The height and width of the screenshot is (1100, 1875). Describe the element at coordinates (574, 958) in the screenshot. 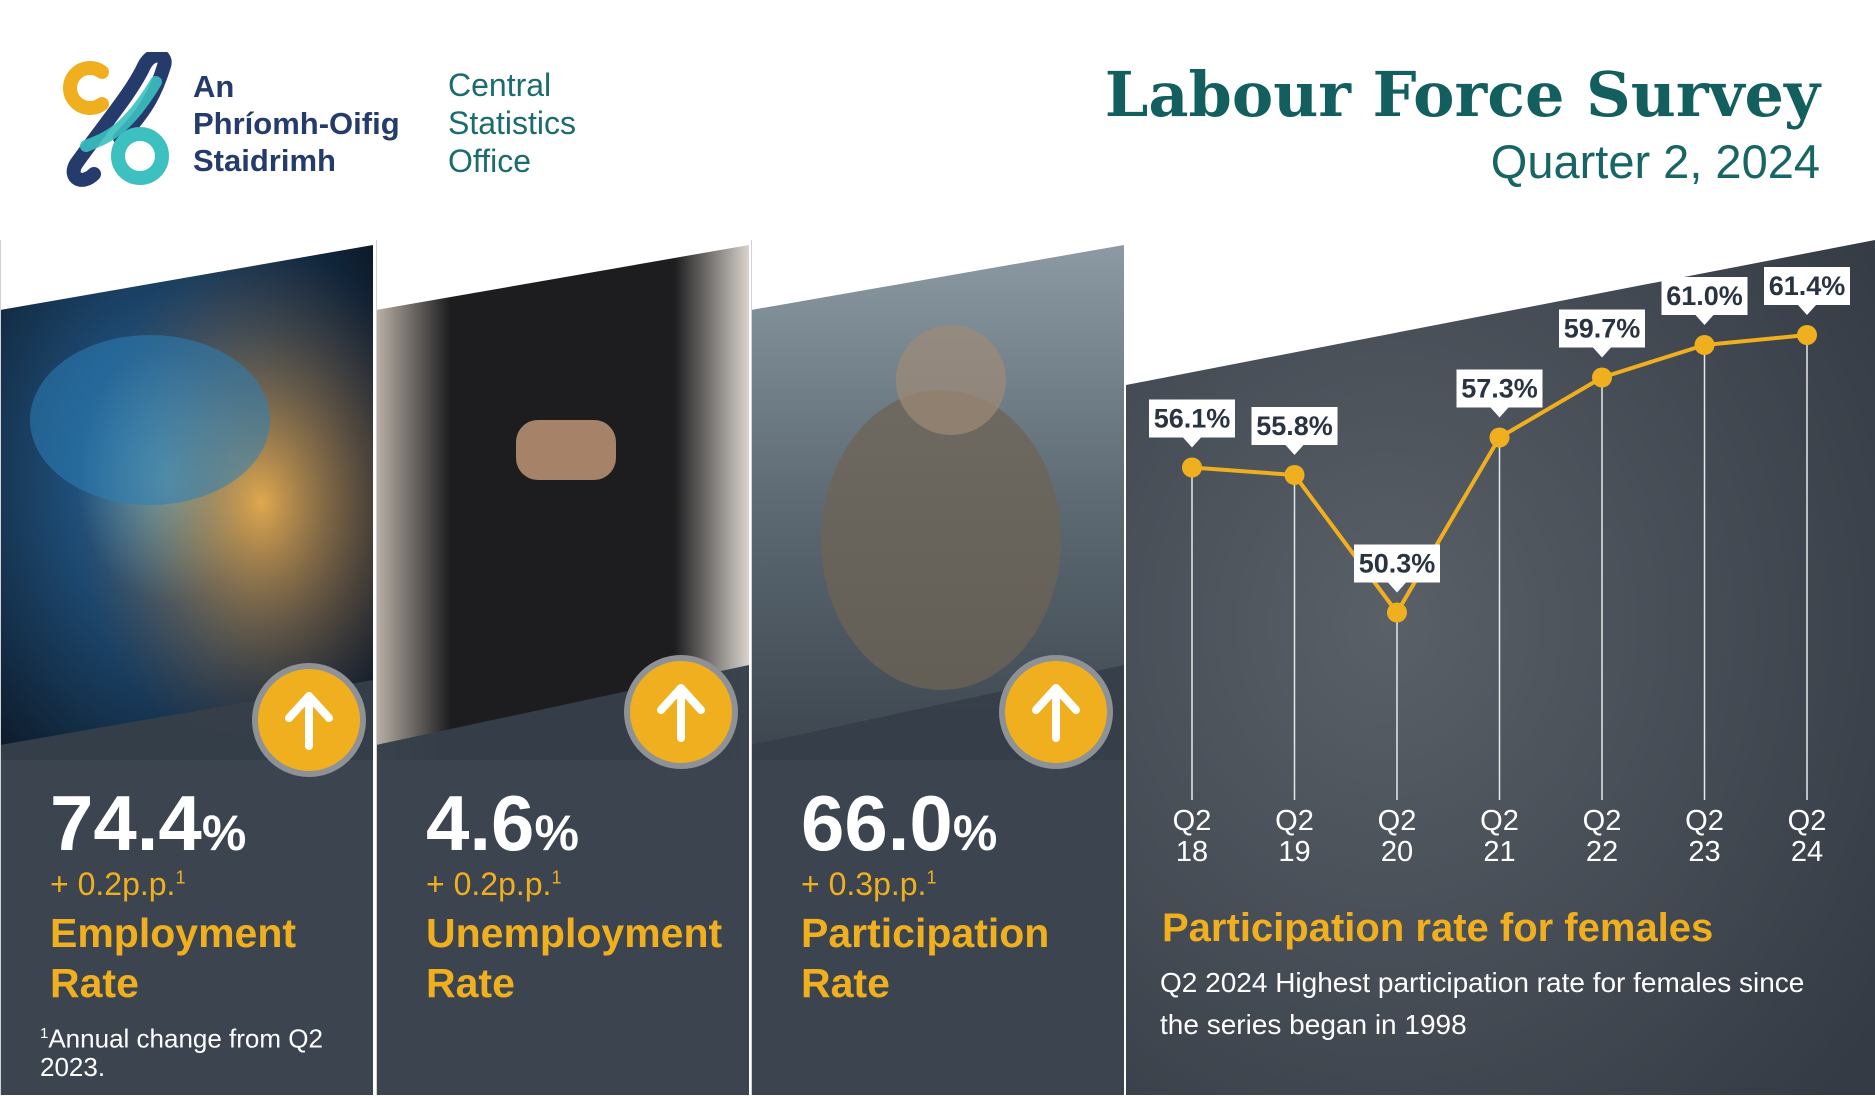

I see `metric-label: Unemployment Rate` at that location.